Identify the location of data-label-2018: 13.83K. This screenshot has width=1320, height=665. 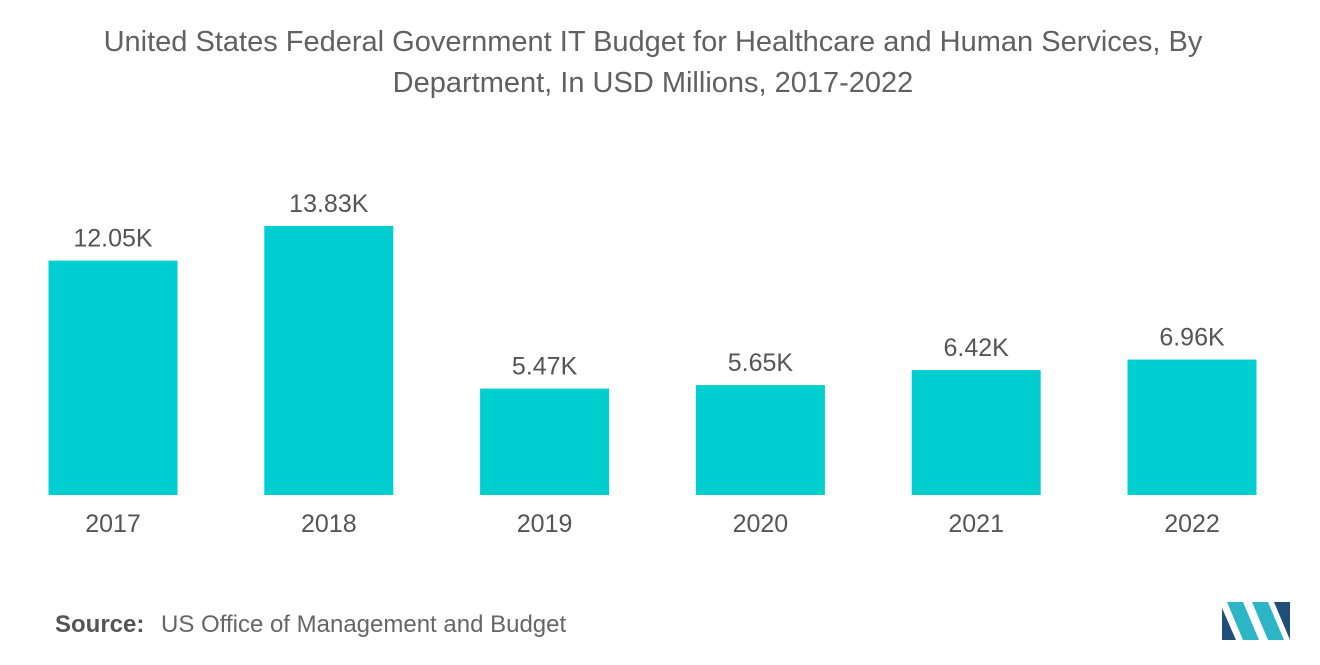
(329, 204).